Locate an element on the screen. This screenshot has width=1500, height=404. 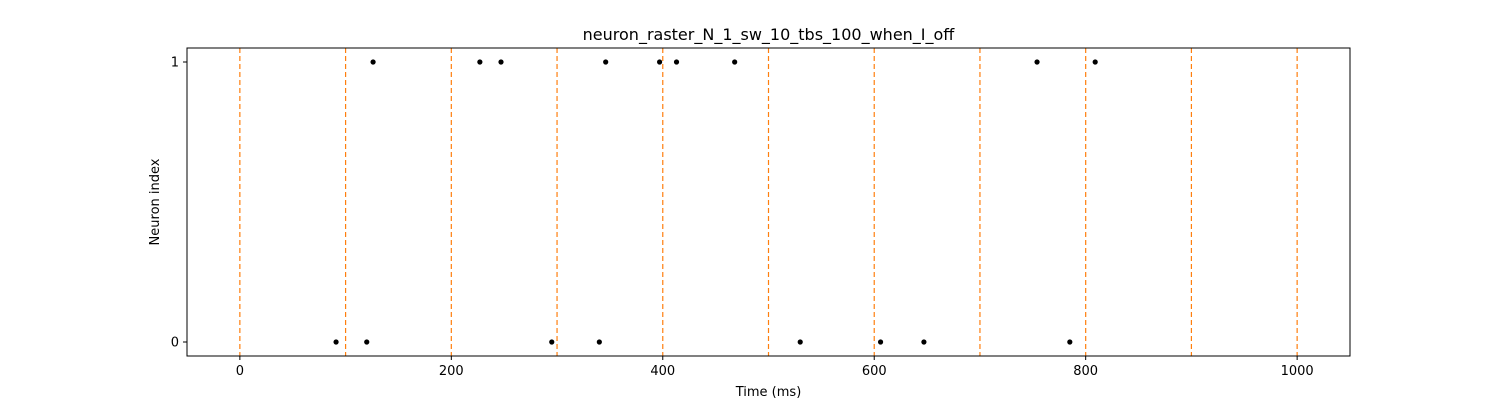
x-tick-label: 800 is located at coordinates (1085, 371).